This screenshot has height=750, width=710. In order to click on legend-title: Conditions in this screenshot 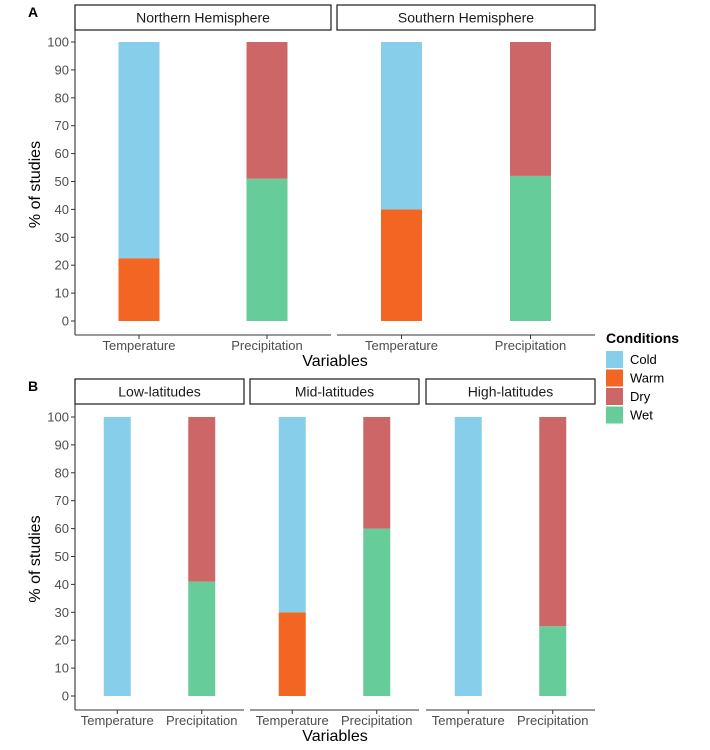, I will do `click(642, 338)`.